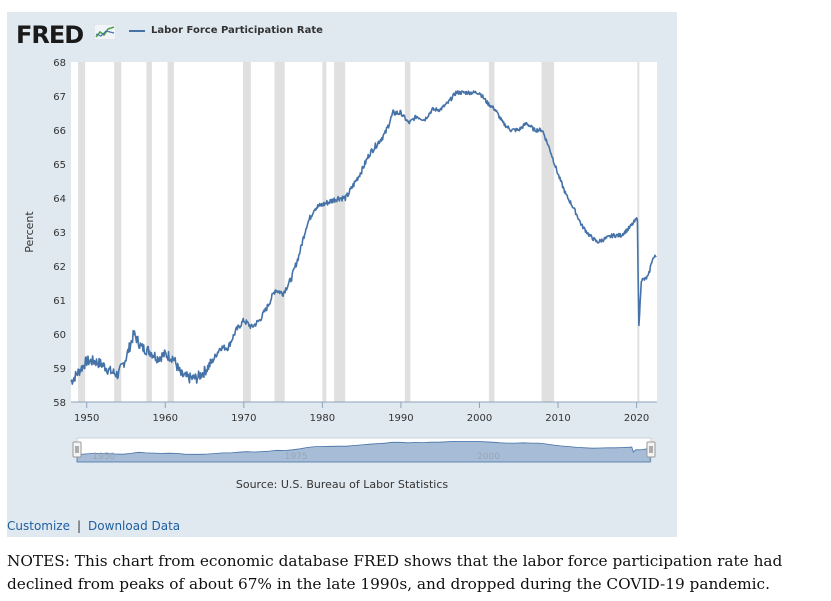 The height and width of the screenshot is (601, 831). What do you see at coordinates (479, 418) in the screenshot?
I see `x-tick-label: 2000` at bounding box center [479, 418].